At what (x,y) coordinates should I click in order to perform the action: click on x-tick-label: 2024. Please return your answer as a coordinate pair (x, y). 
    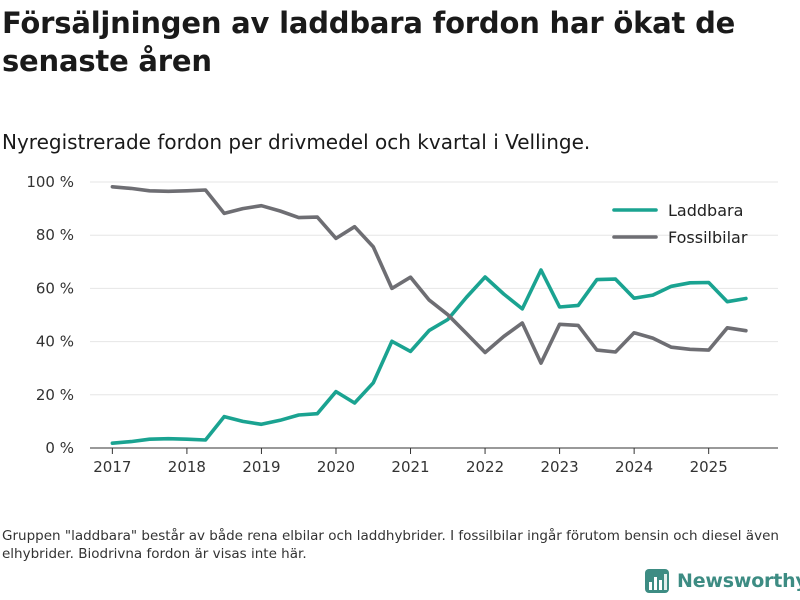
    Looking at the image, I should click on (634, 467).